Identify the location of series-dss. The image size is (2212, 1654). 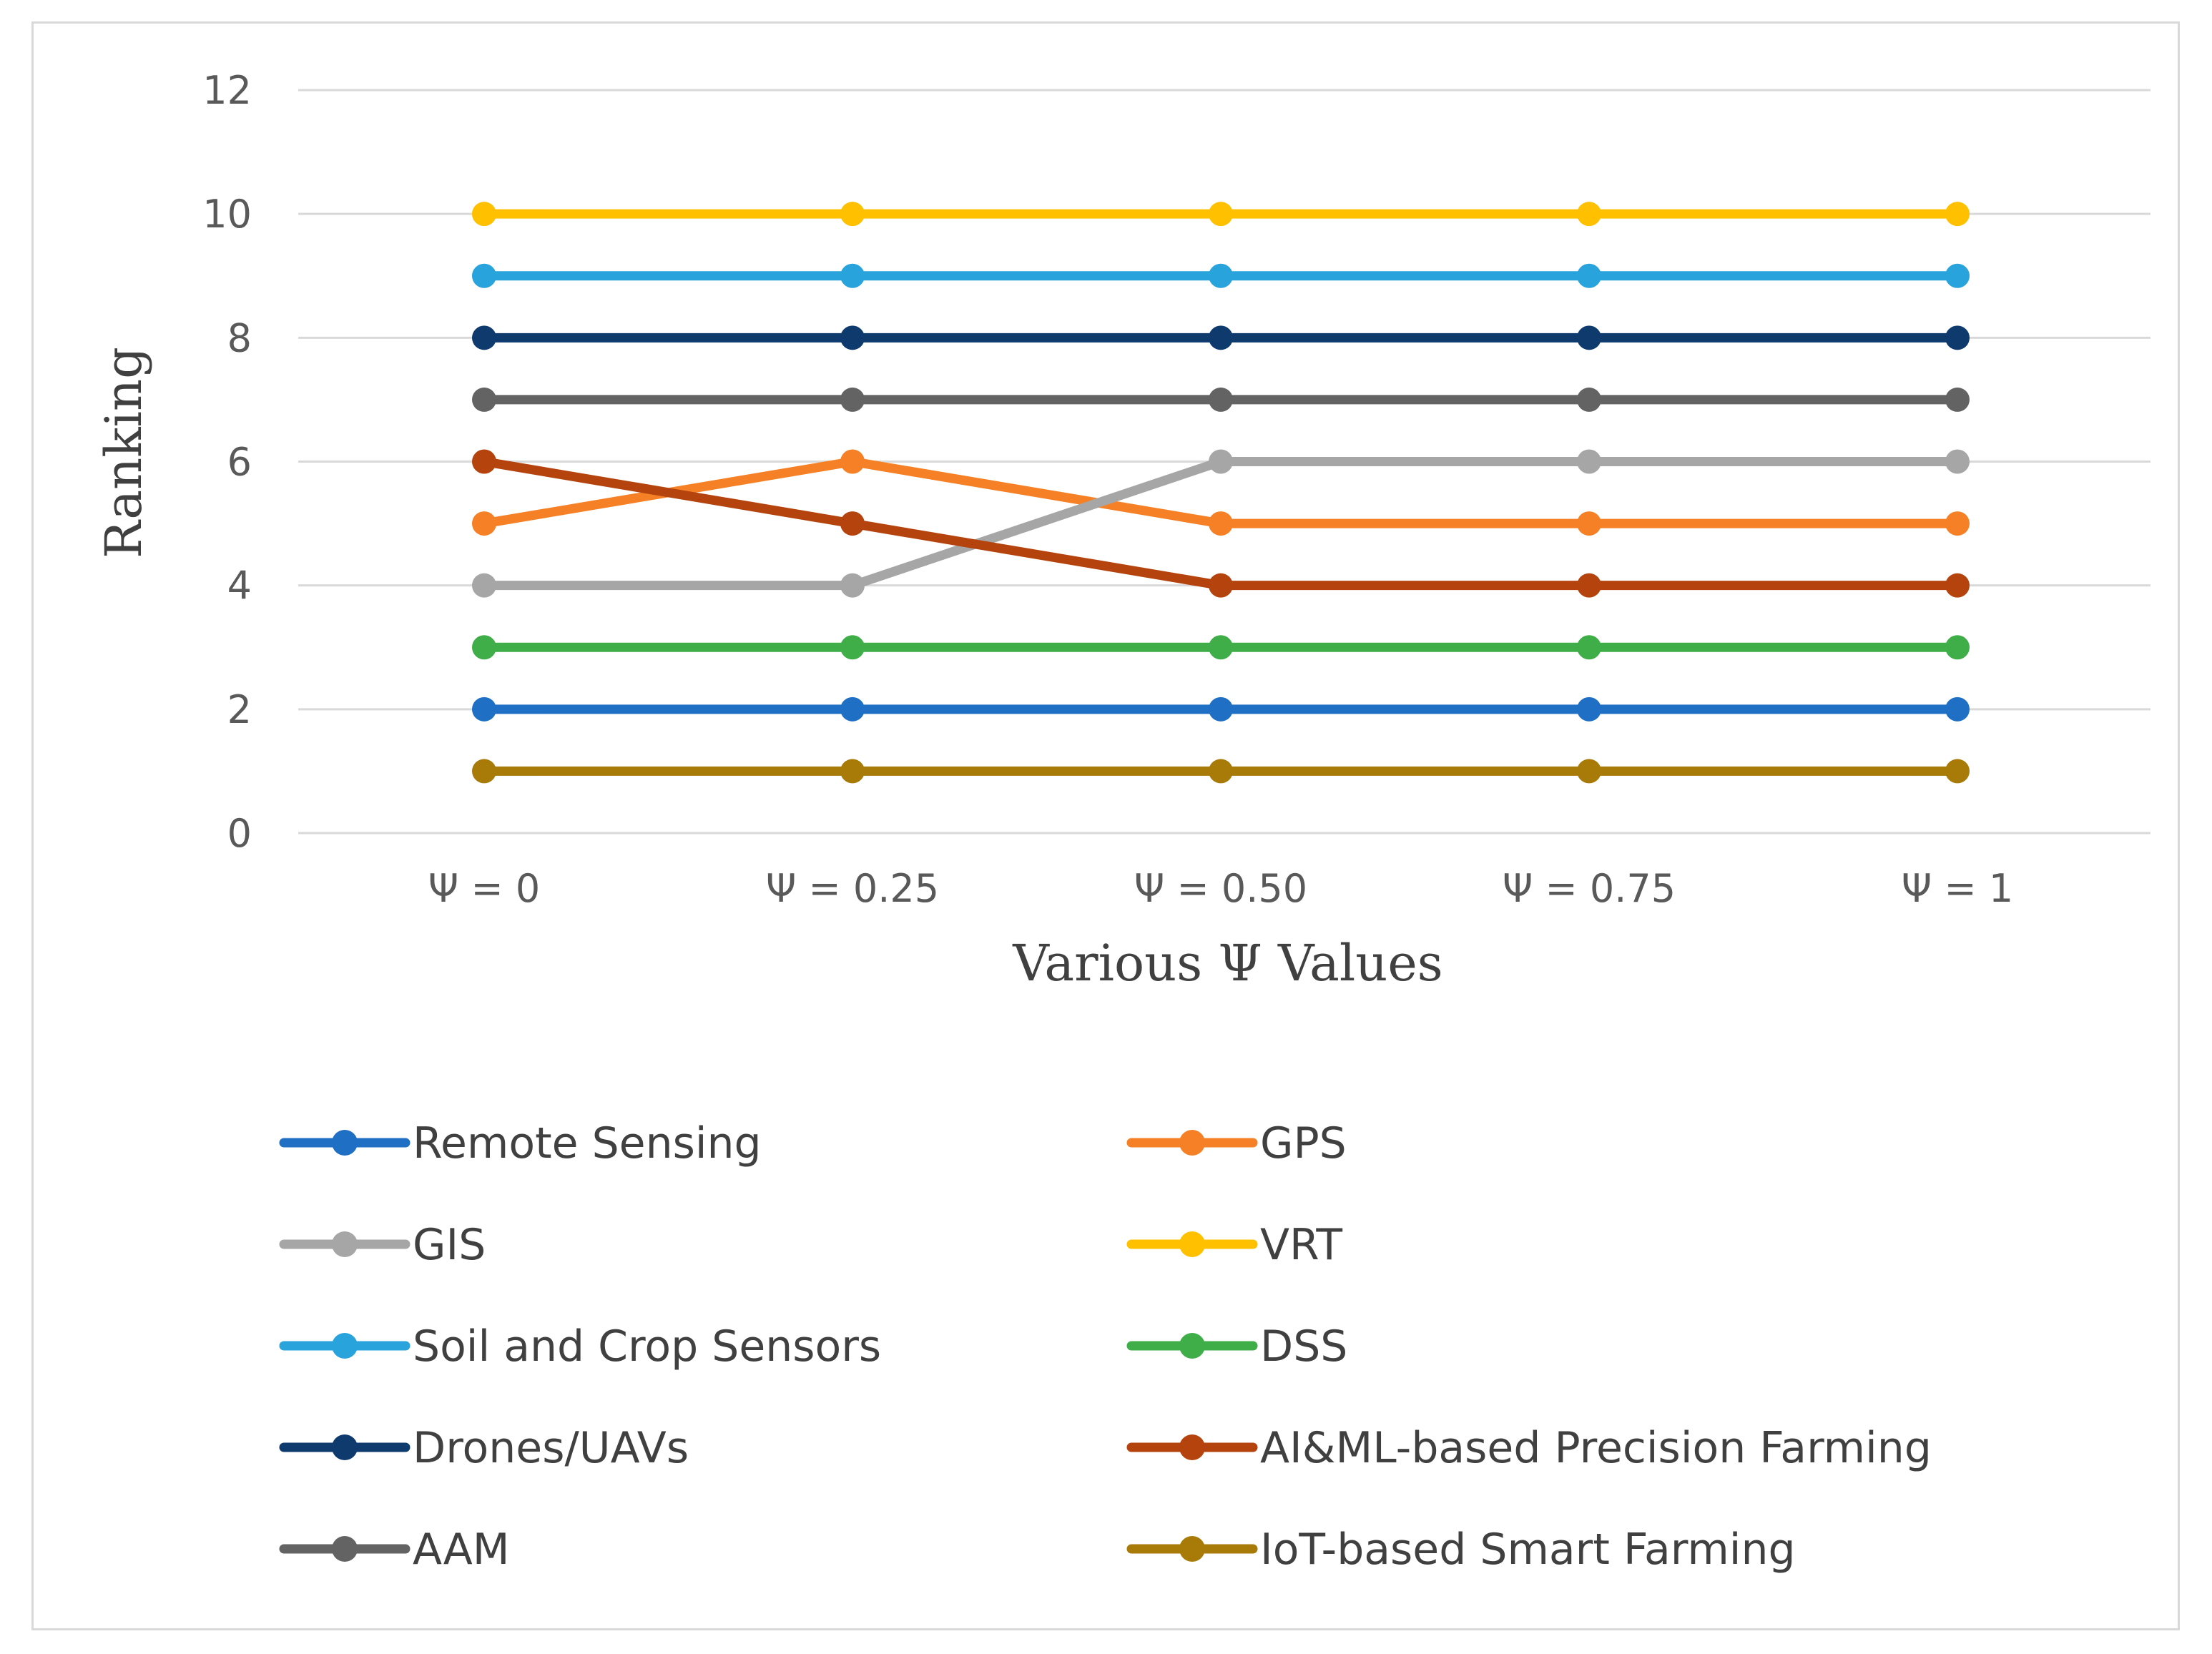
(1221, 648).